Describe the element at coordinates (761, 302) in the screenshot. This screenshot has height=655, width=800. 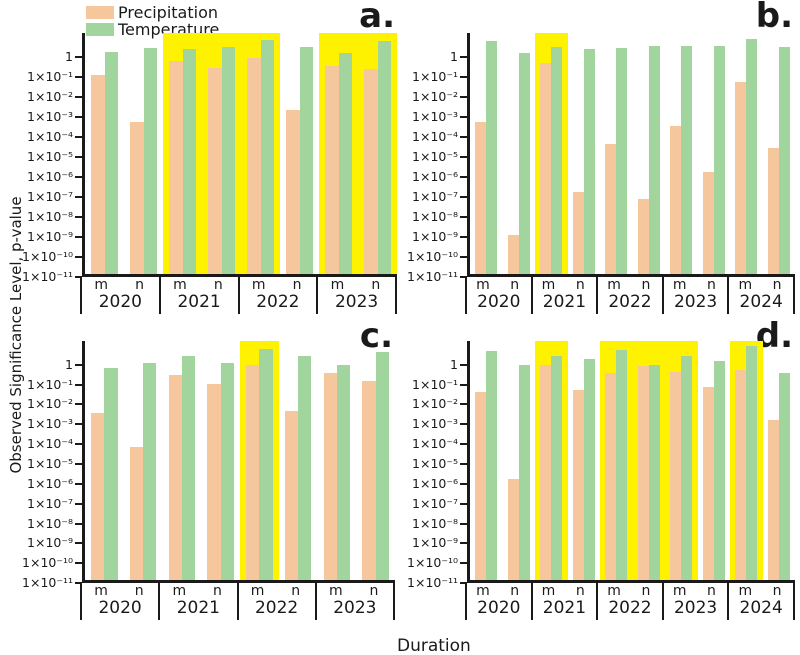
I see `year-label: 2024` at that location.